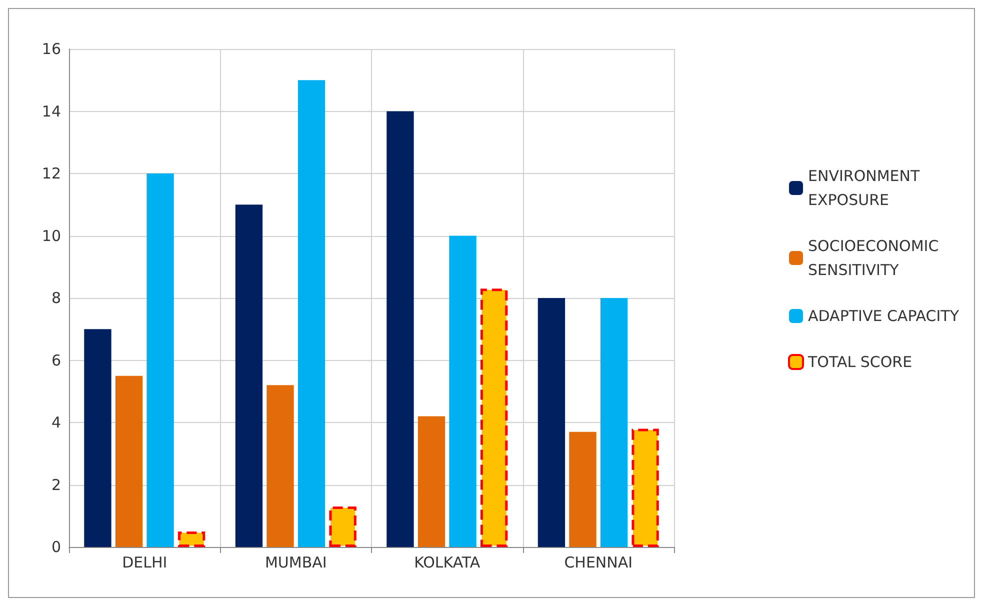 This screenshot has height=606, width=983. I want to click on y-tick-label: 10, so click(51, 235).